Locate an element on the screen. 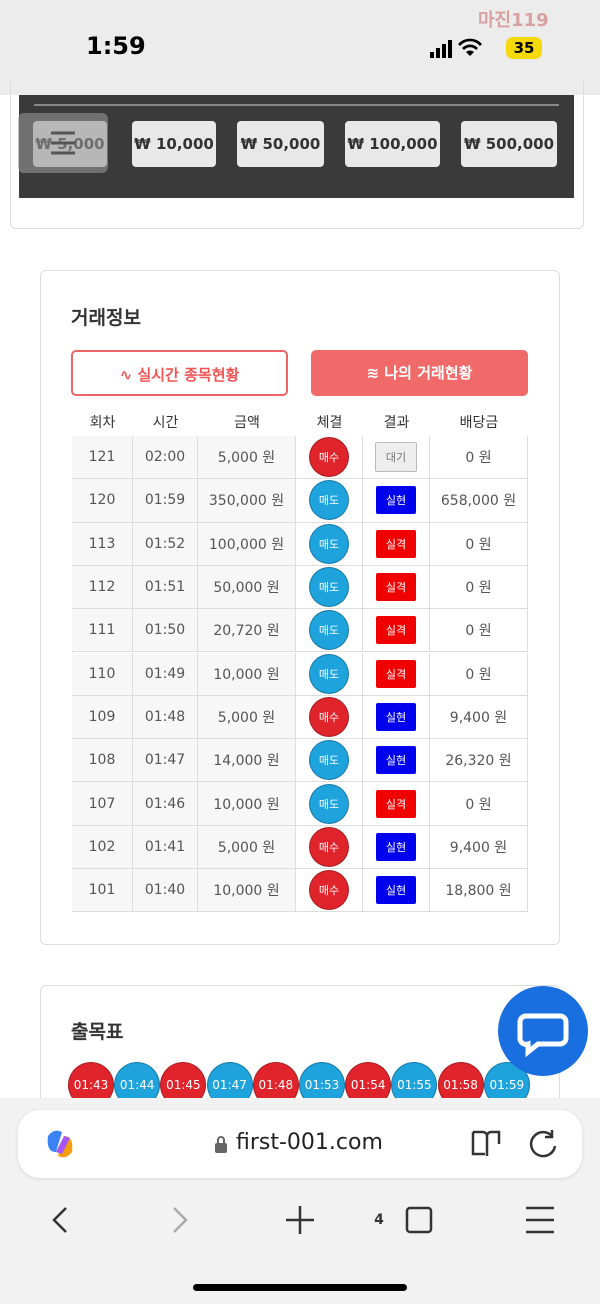 The image size is (600, 1304). column-header: 배당금 is located at coordinates (479, 423).